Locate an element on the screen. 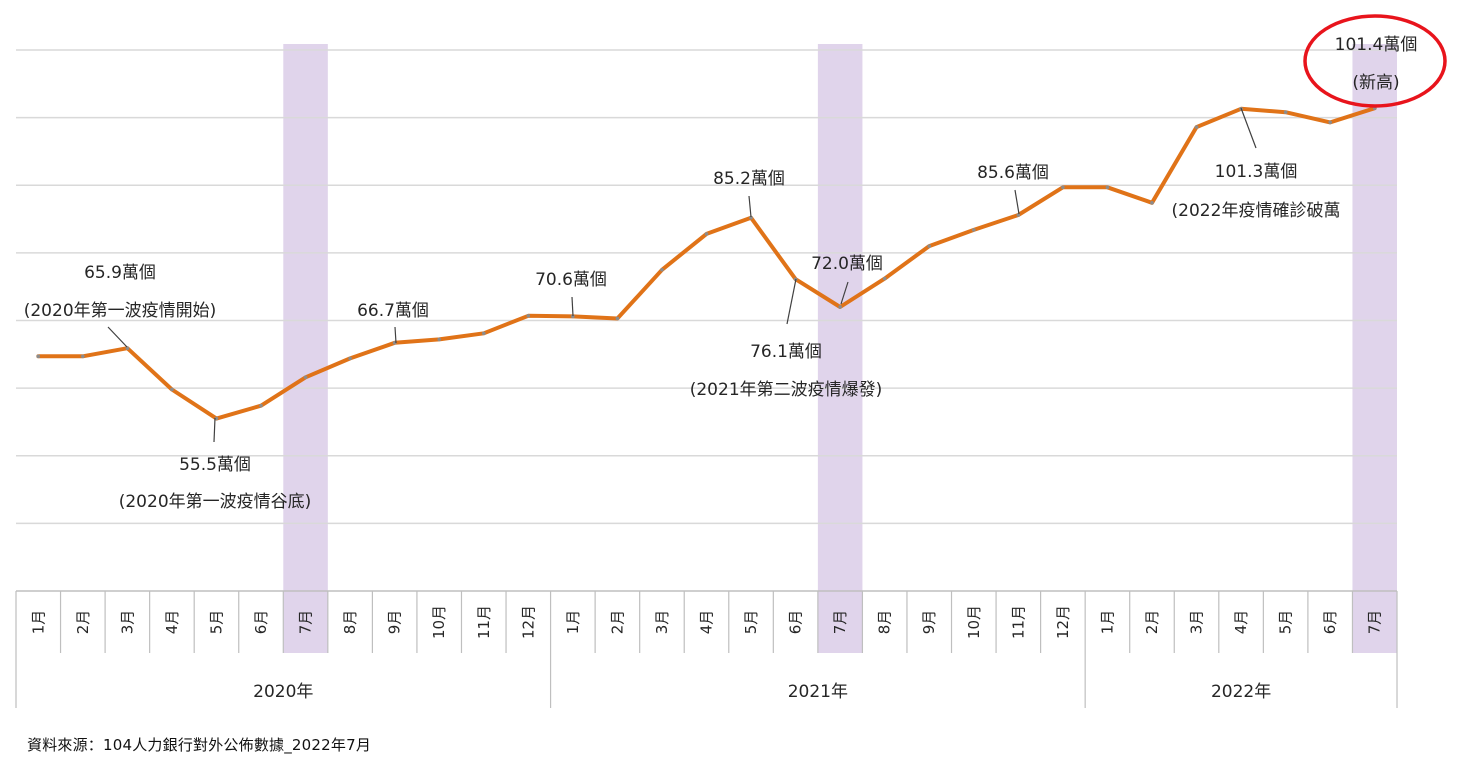 Image resolution: width=1461 pixels, height=774 pixels. annotation-label: 85.6萬個 is located at coordinates (1013, 173).